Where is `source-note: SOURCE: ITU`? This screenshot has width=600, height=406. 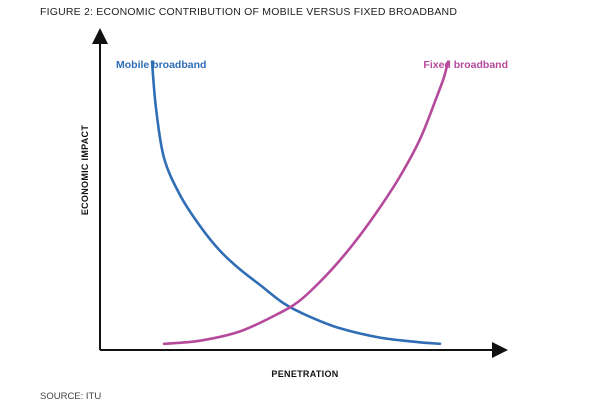 source-note: SOURCE: ITU is located at coordinates (71, 396).